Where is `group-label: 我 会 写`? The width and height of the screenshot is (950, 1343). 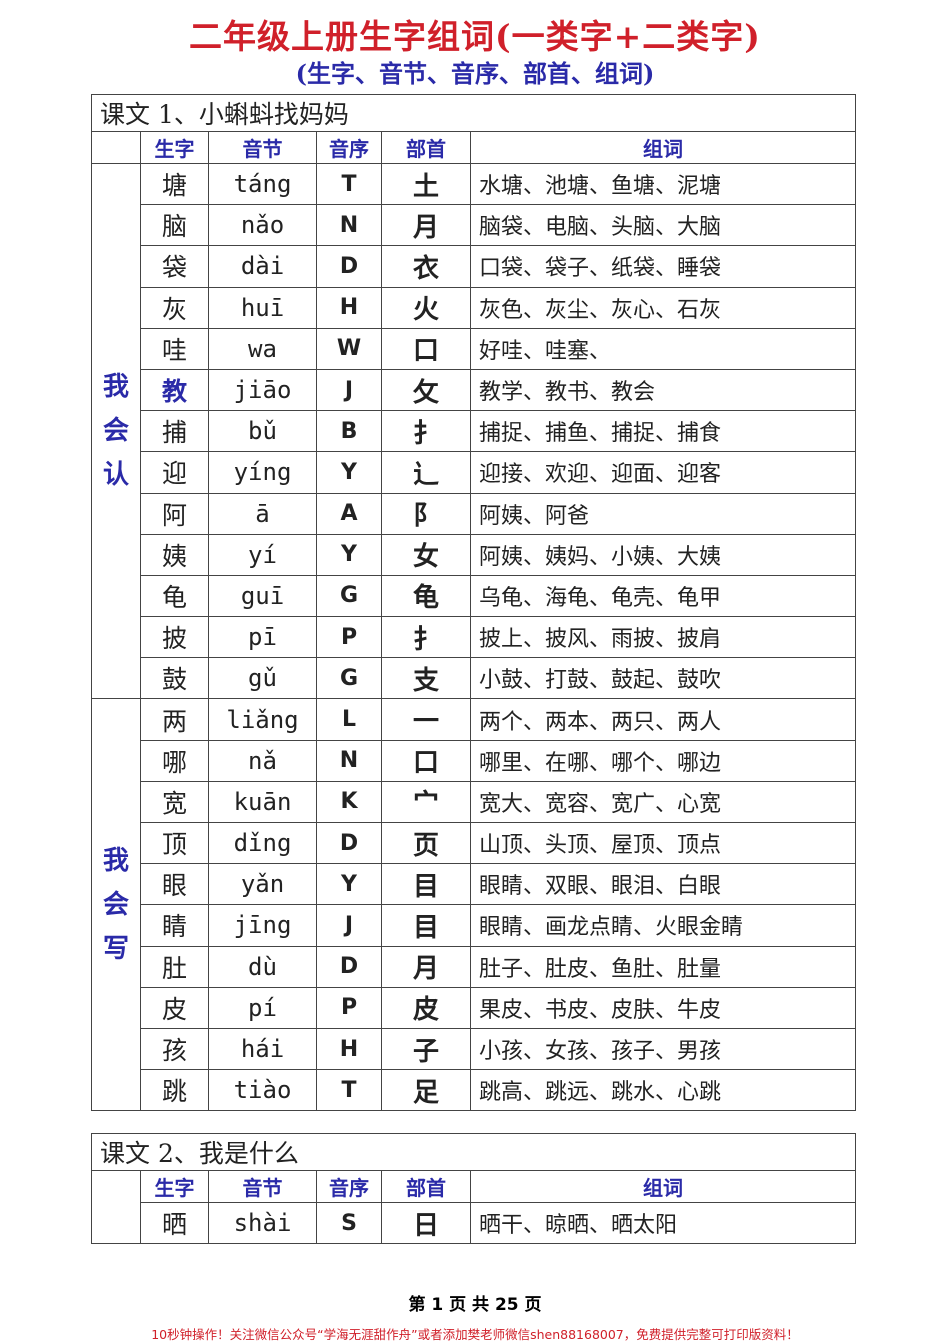 group-label: 我 会 写 is located at coordinates (116, 905).